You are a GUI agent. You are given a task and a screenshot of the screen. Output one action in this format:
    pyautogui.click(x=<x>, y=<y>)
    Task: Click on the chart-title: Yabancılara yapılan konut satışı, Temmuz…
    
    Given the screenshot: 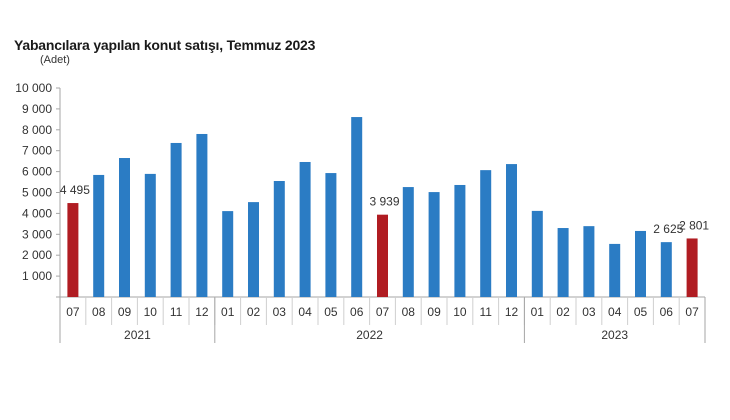 What is the action you would take?
    pyautogui.click(x=165, y=45)
    